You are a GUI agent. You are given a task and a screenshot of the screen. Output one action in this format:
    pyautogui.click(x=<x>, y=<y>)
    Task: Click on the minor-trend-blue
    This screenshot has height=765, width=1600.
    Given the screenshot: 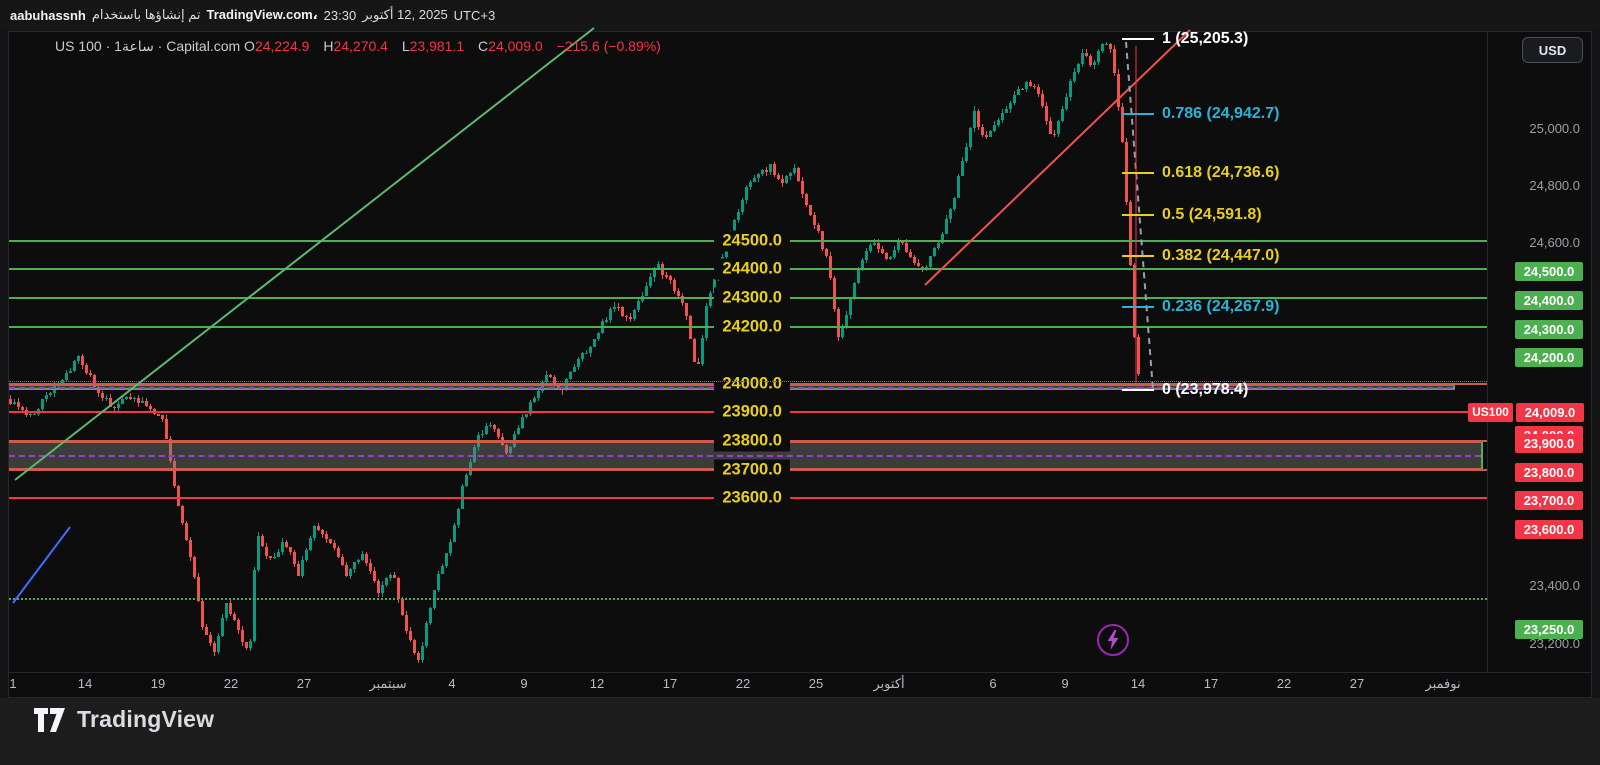 What is the action you would take?
    pyautogui.click(x=41, y=565)
    